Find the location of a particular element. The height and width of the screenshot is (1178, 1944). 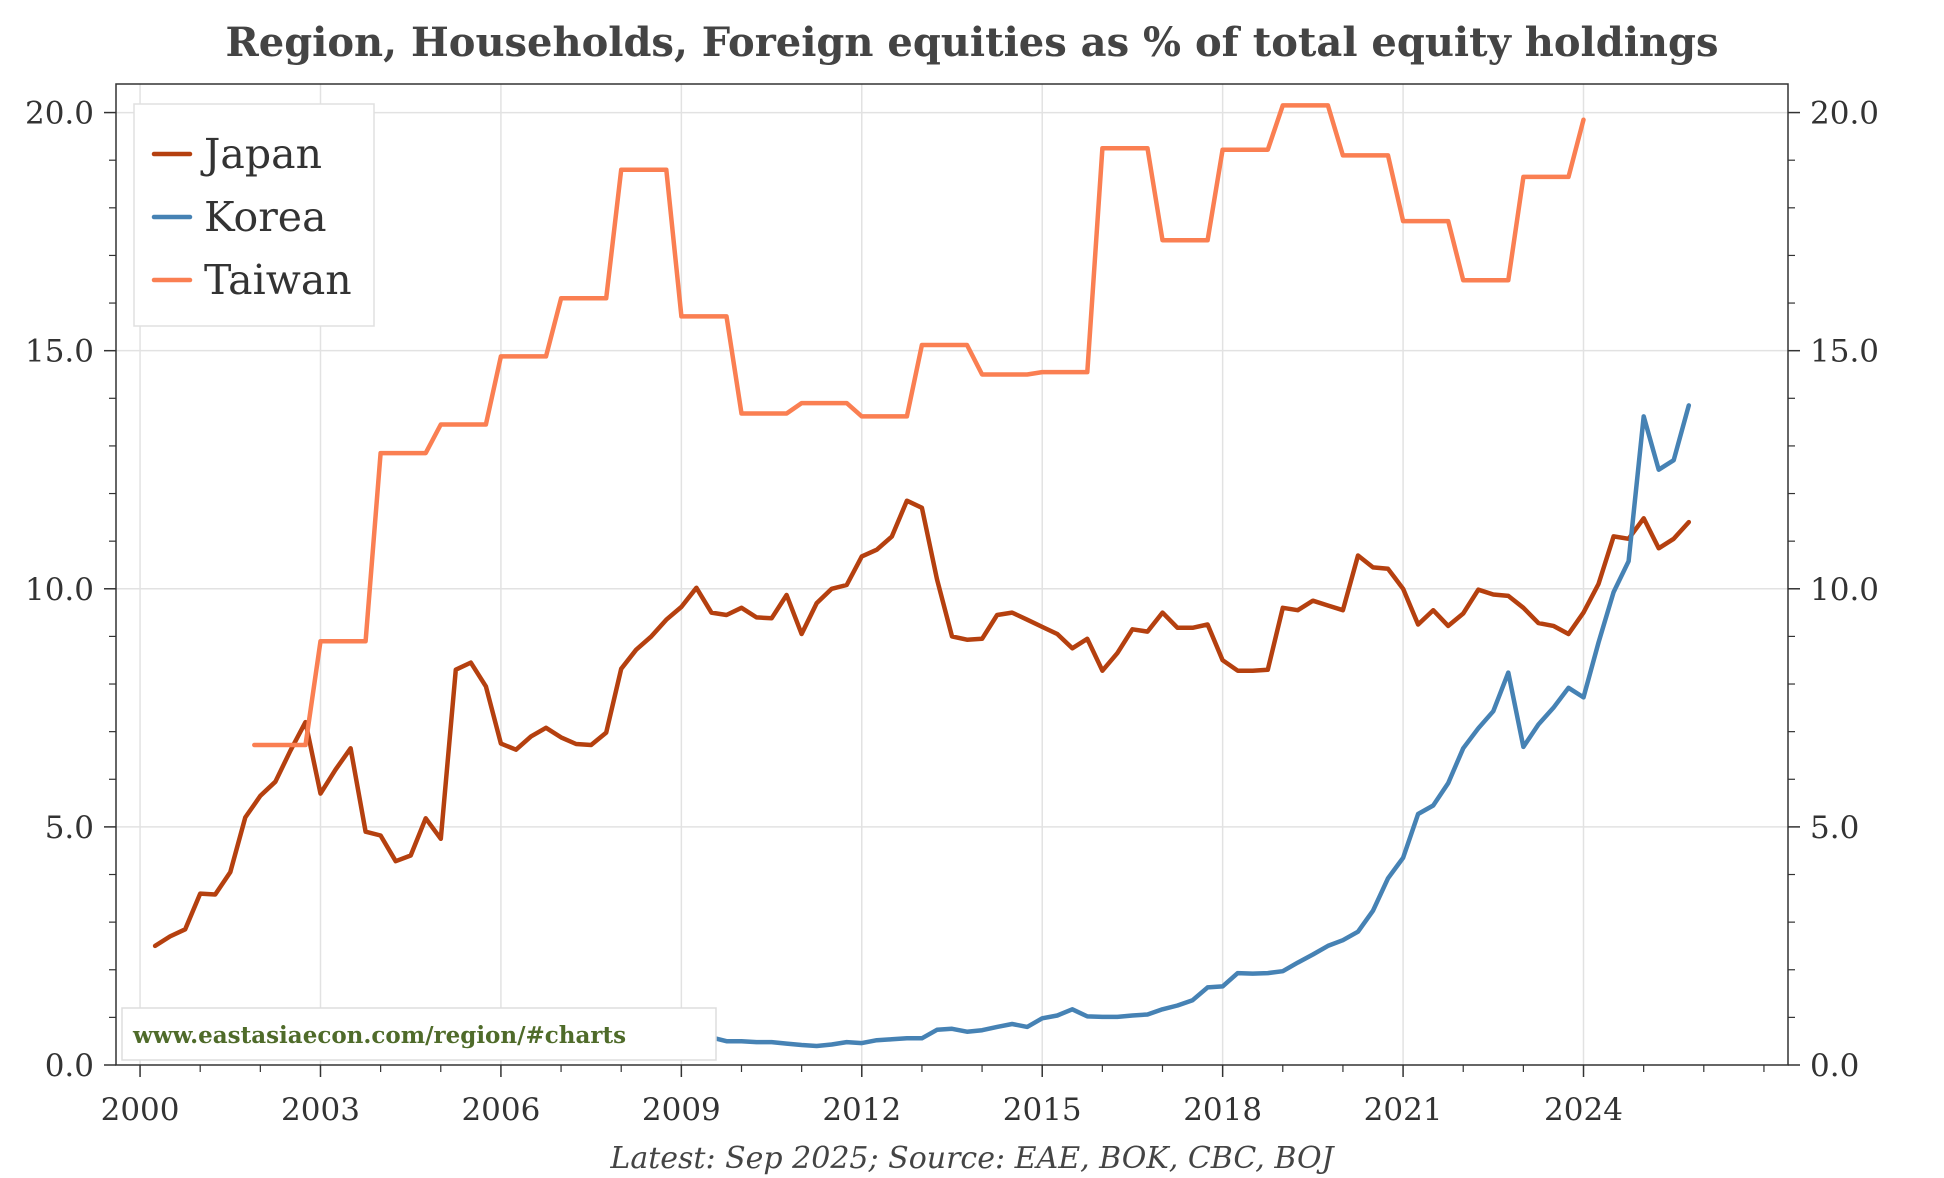

y-tick-label-right: 15.0 is located at coordinates (1844, 352).